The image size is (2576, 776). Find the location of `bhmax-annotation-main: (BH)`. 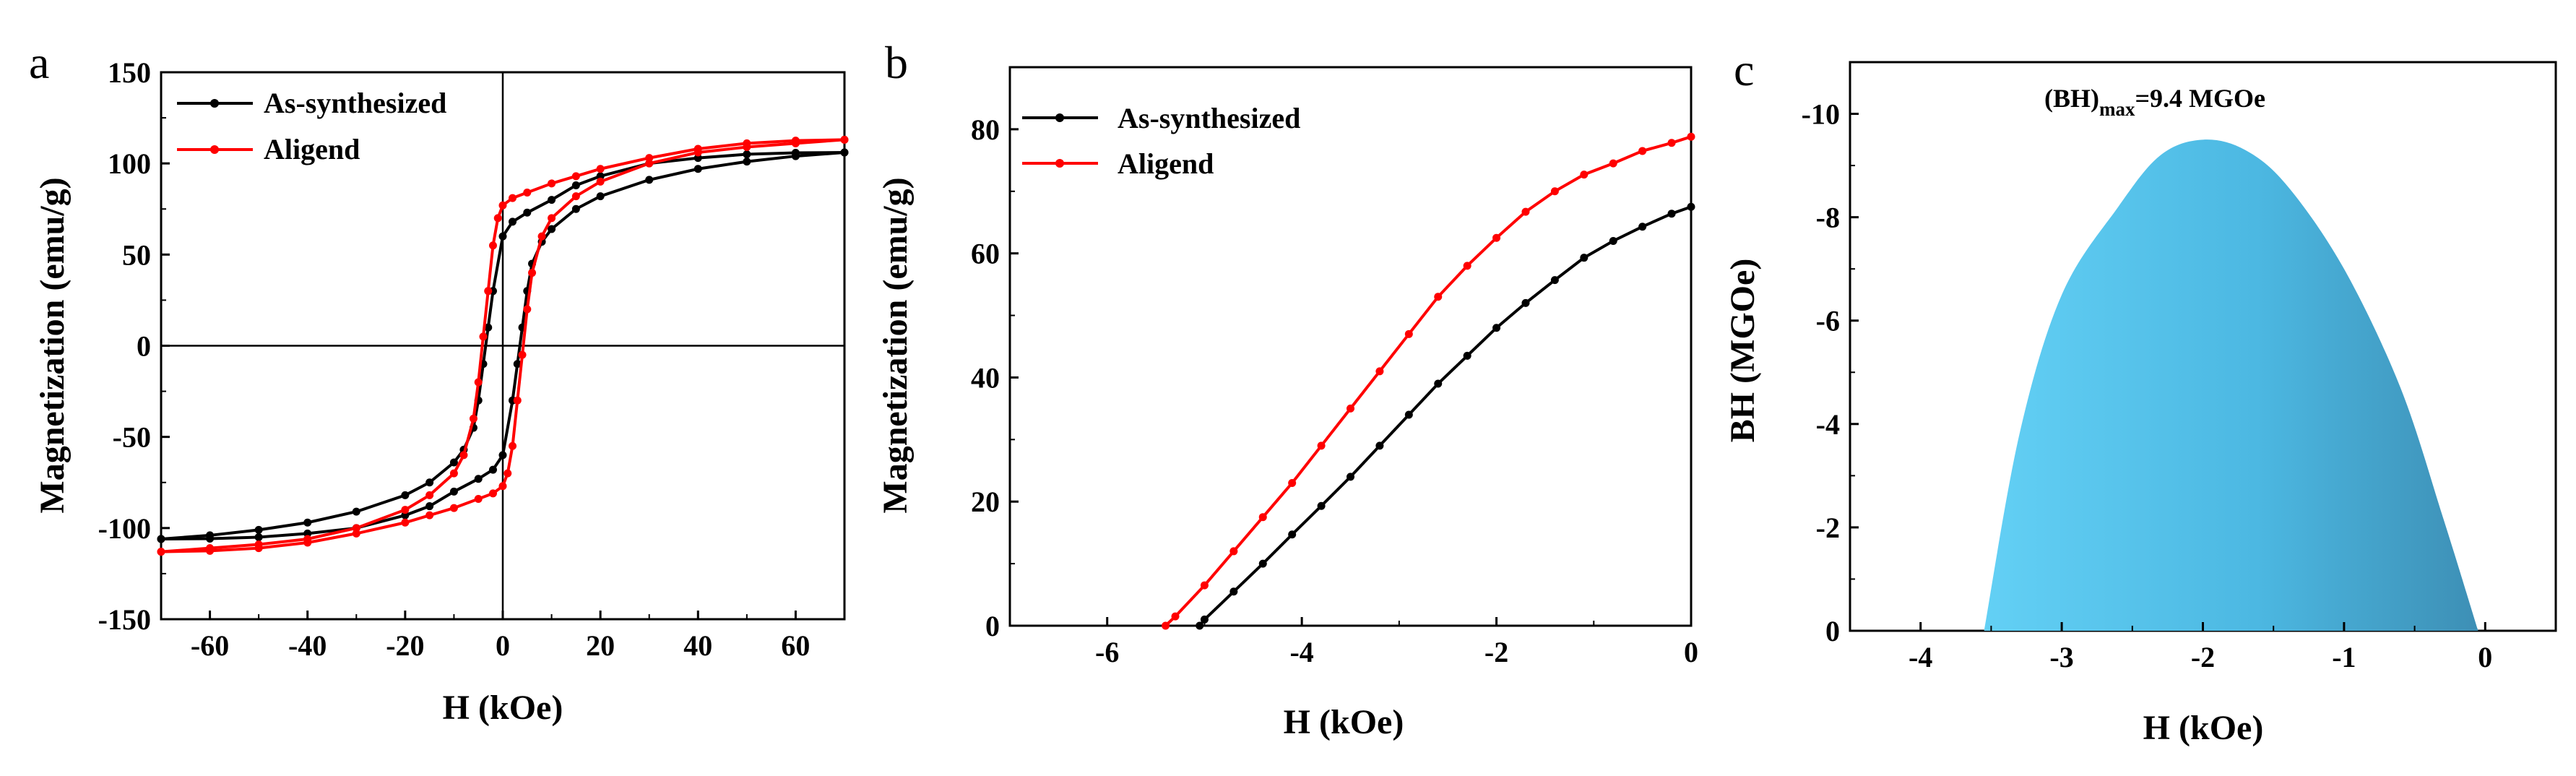

bhmax-annotation-main: (BH) is located at coordinates (2071, 98).